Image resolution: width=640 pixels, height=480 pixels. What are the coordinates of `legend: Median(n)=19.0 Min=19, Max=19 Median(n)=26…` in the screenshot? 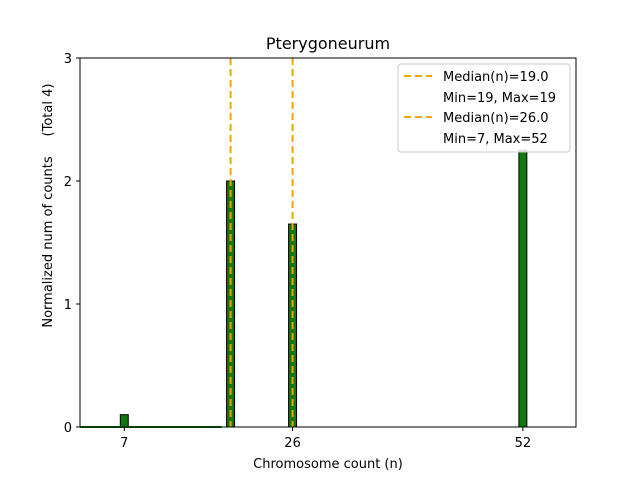 It's located at (484, 108).